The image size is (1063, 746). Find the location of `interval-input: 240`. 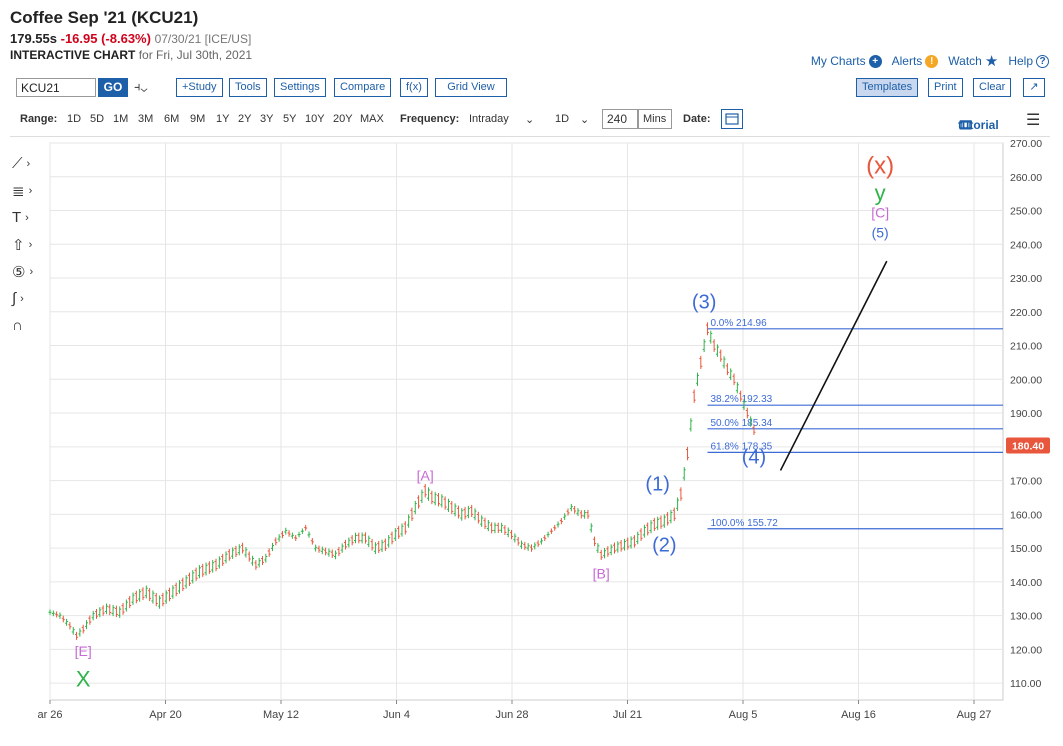

interval-input: 240 is located at coordinates (620, 119).